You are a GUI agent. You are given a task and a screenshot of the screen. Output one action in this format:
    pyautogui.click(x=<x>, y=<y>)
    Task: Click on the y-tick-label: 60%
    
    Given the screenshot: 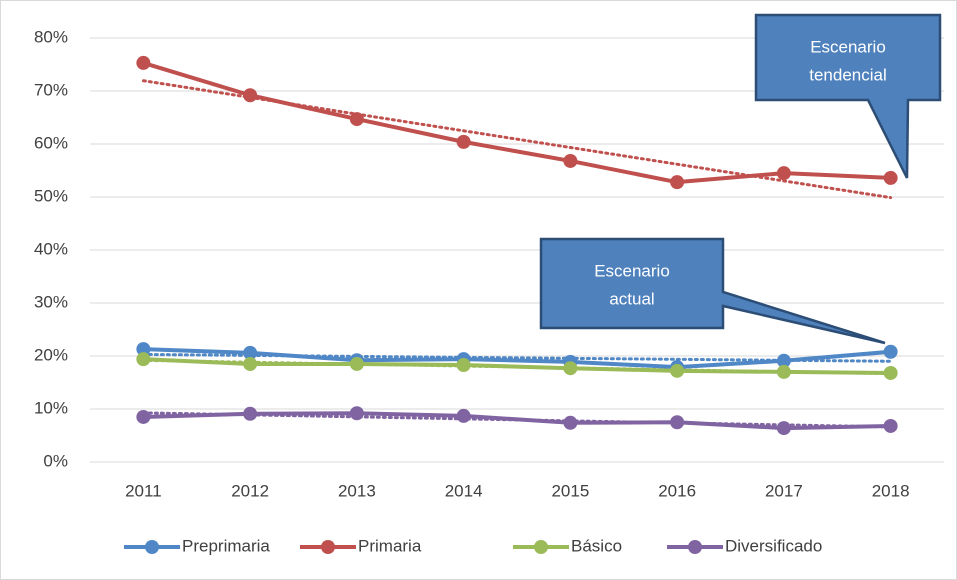 What is the action you would take?
    pyautogui.click(x=51, y=142)
    